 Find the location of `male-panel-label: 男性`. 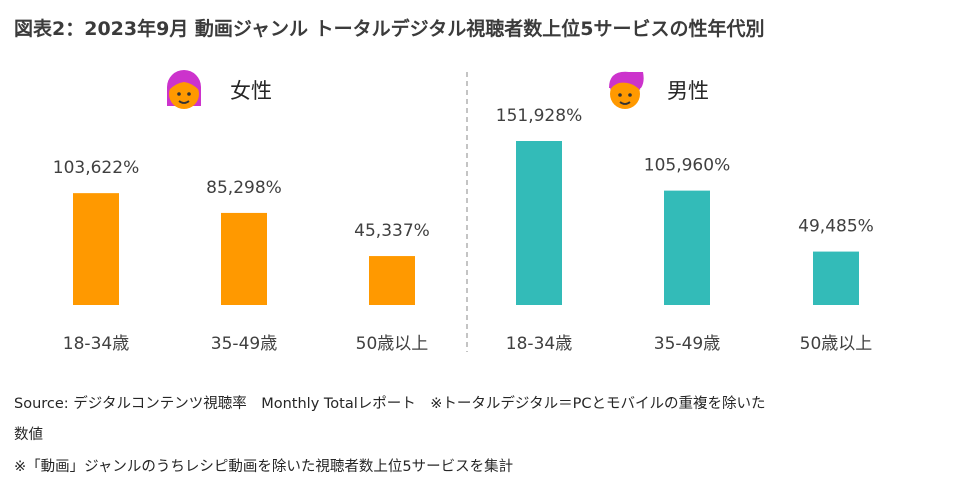

male-panel-label: 男性 is located at coordinates (688, 91).